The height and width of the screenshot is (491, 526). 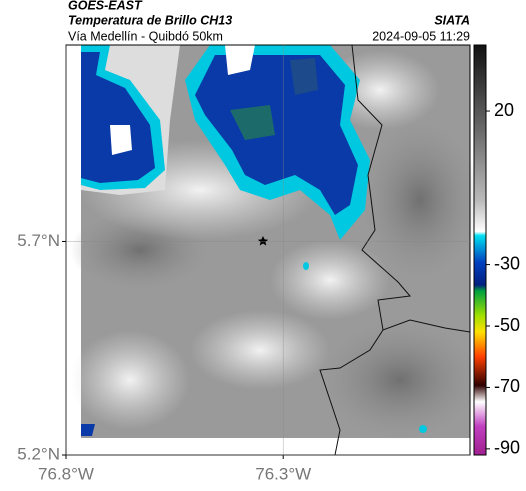 I want to click on colorbar-tick-label: -30, so click(x=507, y=263).